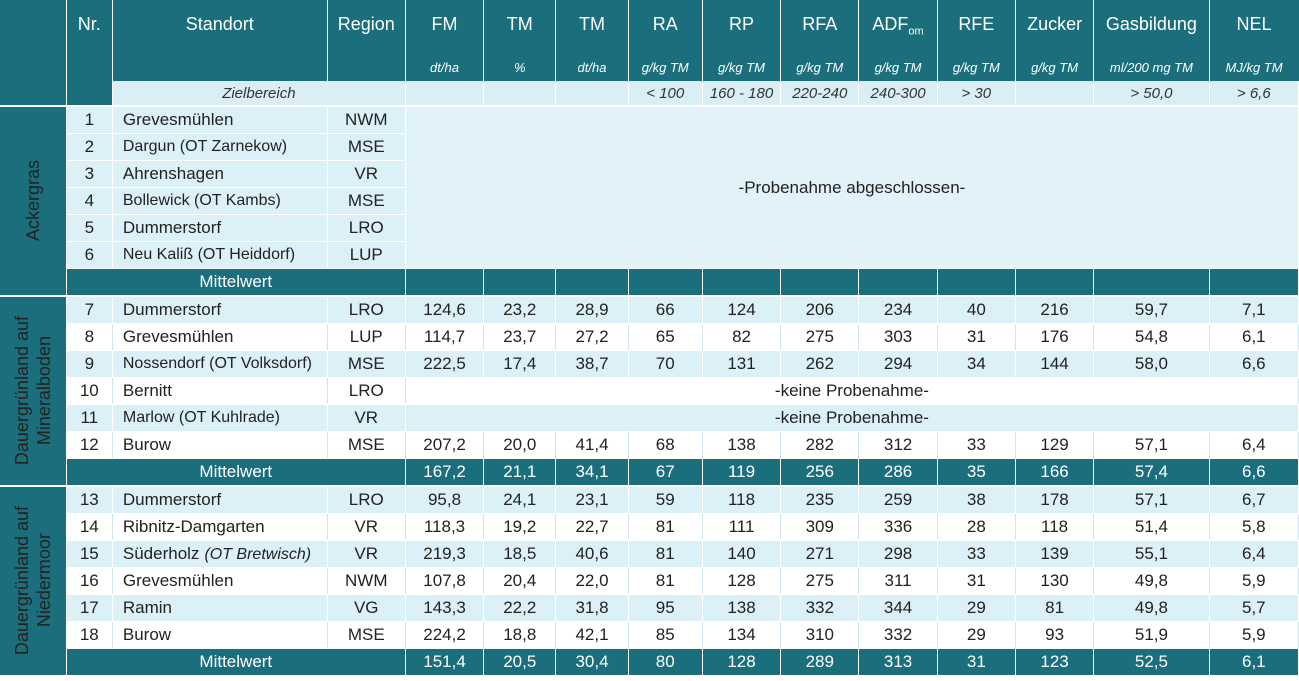 Image resolution: width=1299 pixels, height=681 pixels. I want to click on row-standort: Ramin, so click(220, 608).